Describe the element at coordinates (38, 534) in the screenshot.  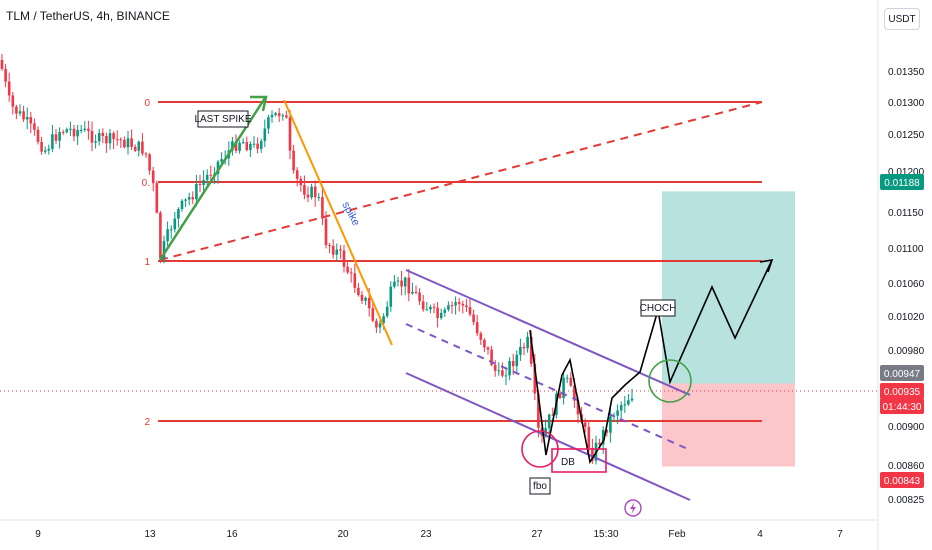
I see `time-tick-label: 9` at that location.